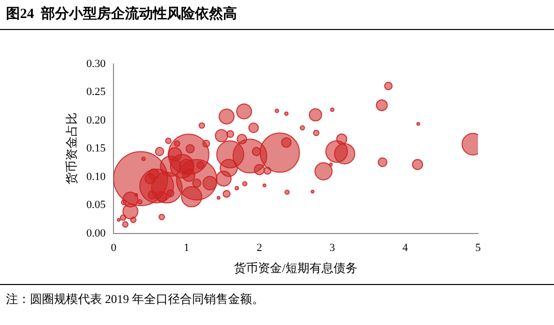 The image size is (554, 325). What do you see at coordinates (333, 248) in the screenshot?
I see `x-tick-label: 3` at bounding box center [333, 248].